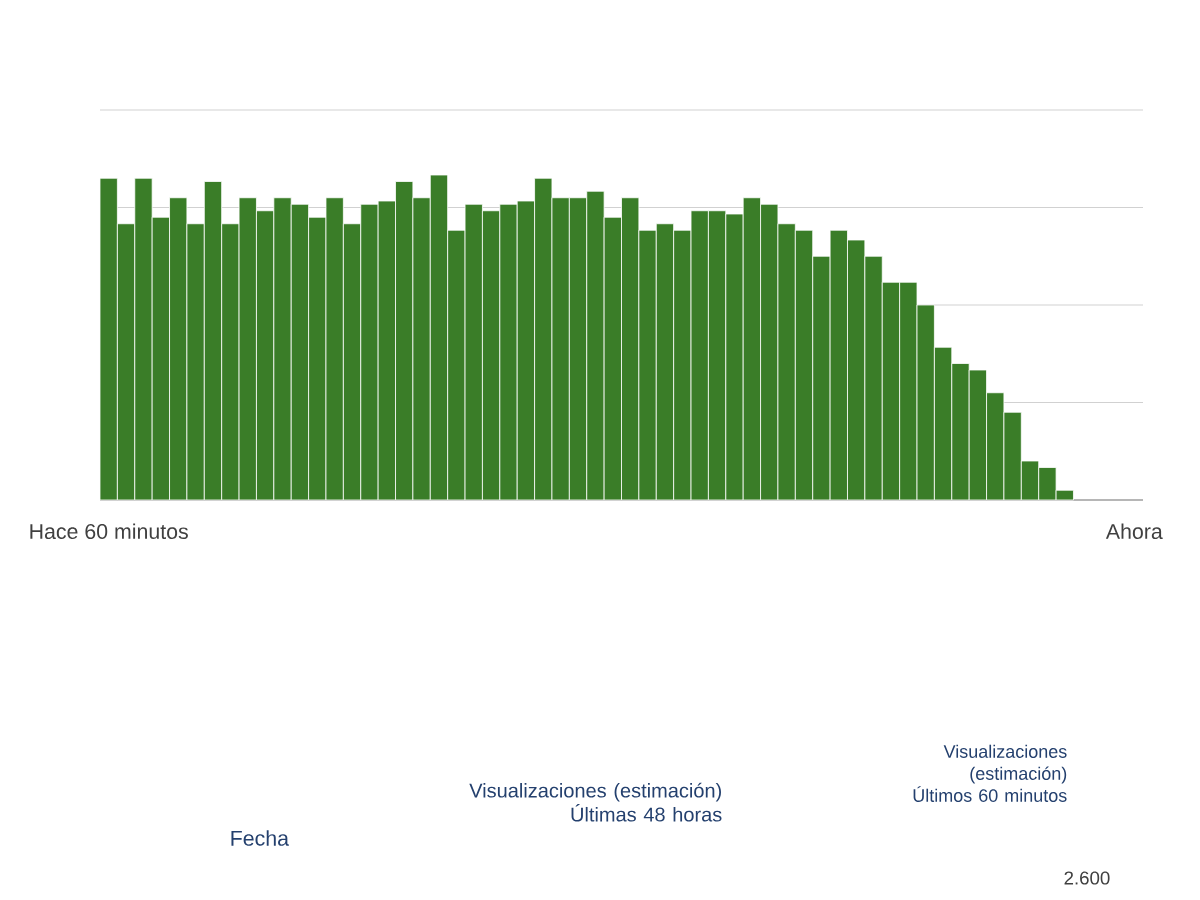  Describe the element at coordinates (1087, 878) in the screenshot. I see `text: 2.600` at that location.